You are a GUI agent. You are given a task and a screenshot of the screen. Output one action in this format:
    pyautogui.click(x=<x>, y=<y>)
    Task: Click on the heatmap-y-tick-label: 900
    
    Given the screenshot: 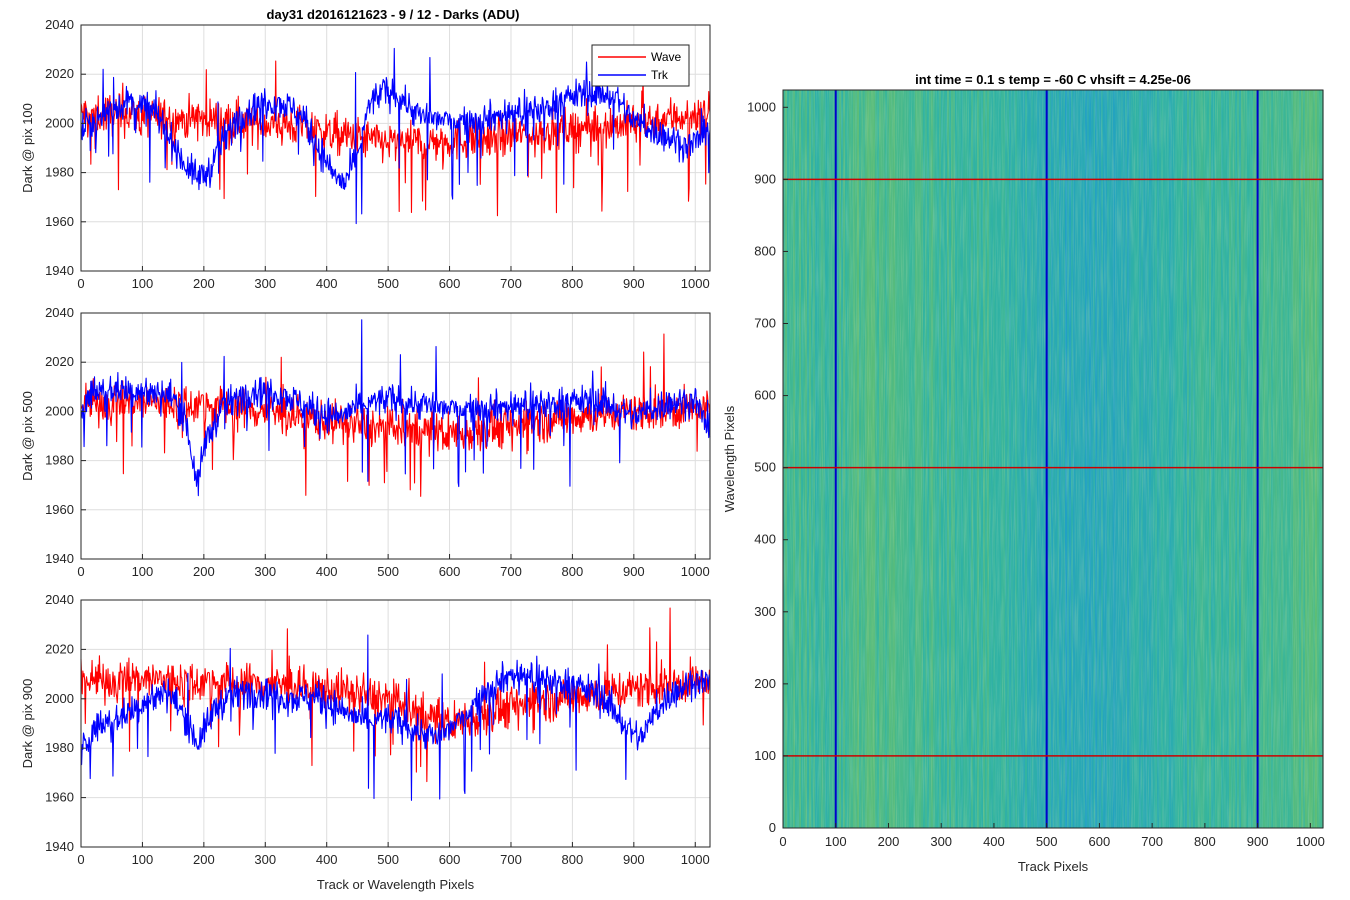 What is the action you would take?
    pyautogui.click(x=765, y=178)
    